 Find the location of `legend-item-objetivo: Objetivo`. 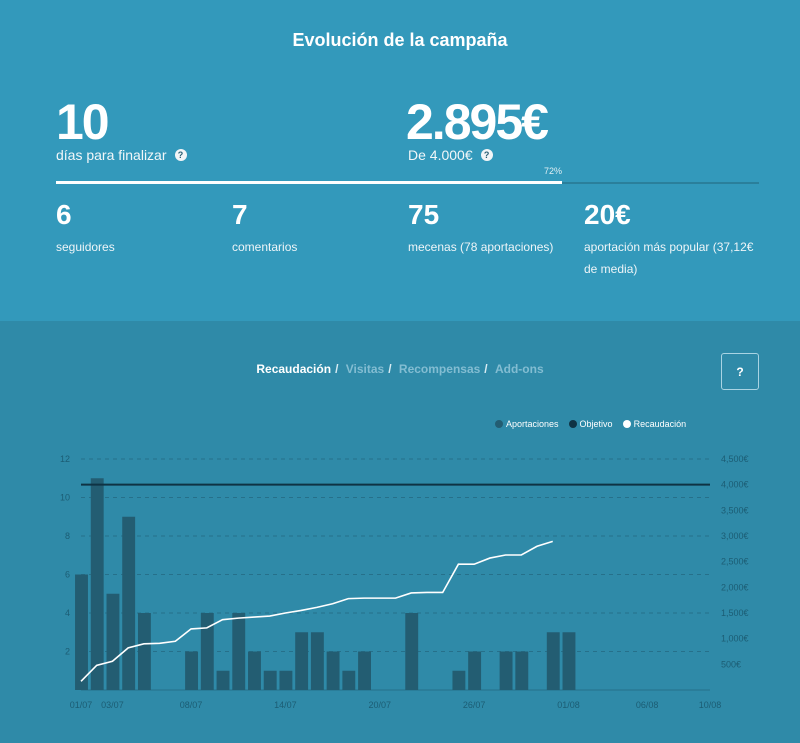

legend-item-objetivo: Objetivo is located at coordinates (590, 424).